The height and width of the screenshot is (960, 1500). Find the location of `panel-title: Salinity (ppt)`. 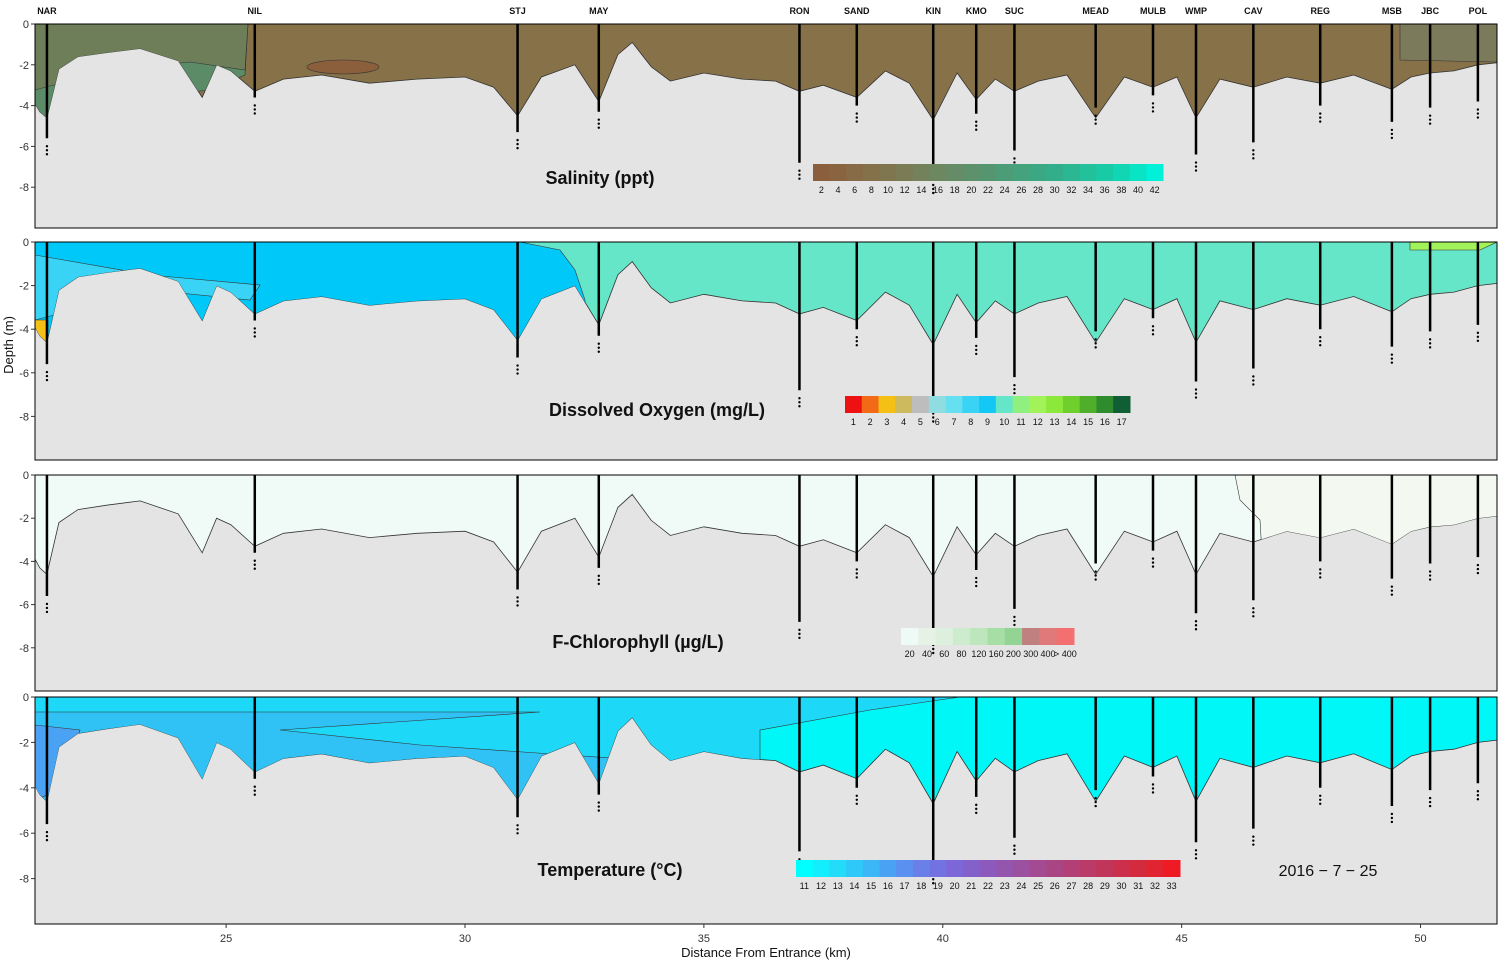

panel-title: Salinity (ppt) is located at coordinates (600, 178).